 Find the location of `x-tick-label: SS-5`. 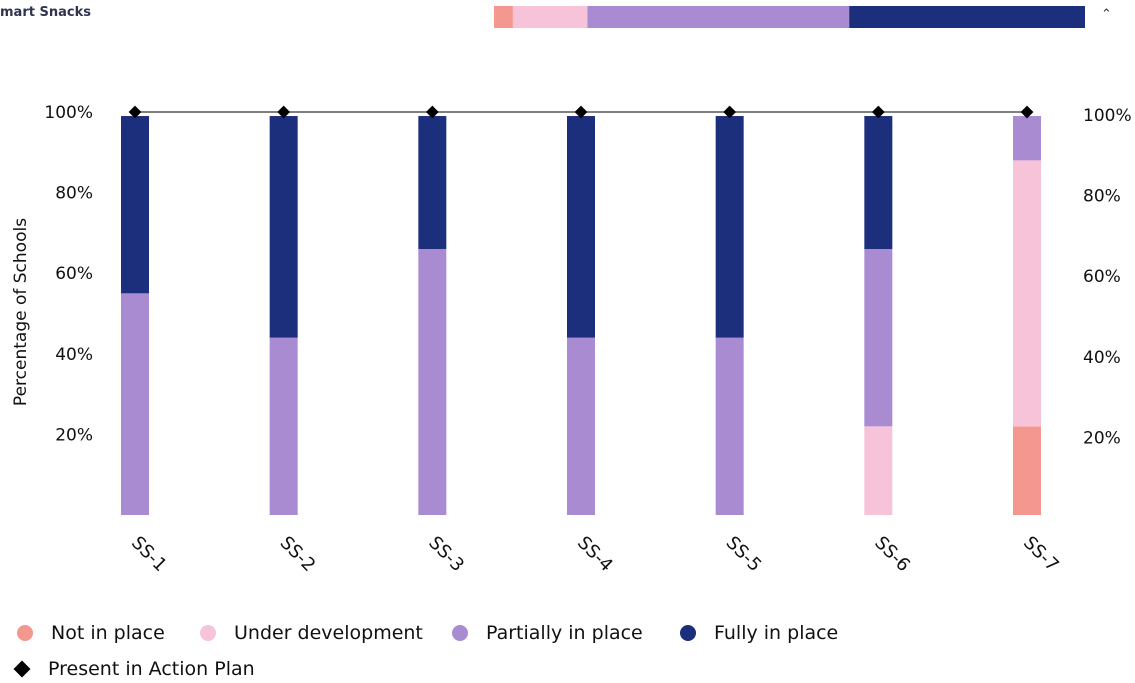

x-tick-label: SS-5 is located at coordinates (744, 554).